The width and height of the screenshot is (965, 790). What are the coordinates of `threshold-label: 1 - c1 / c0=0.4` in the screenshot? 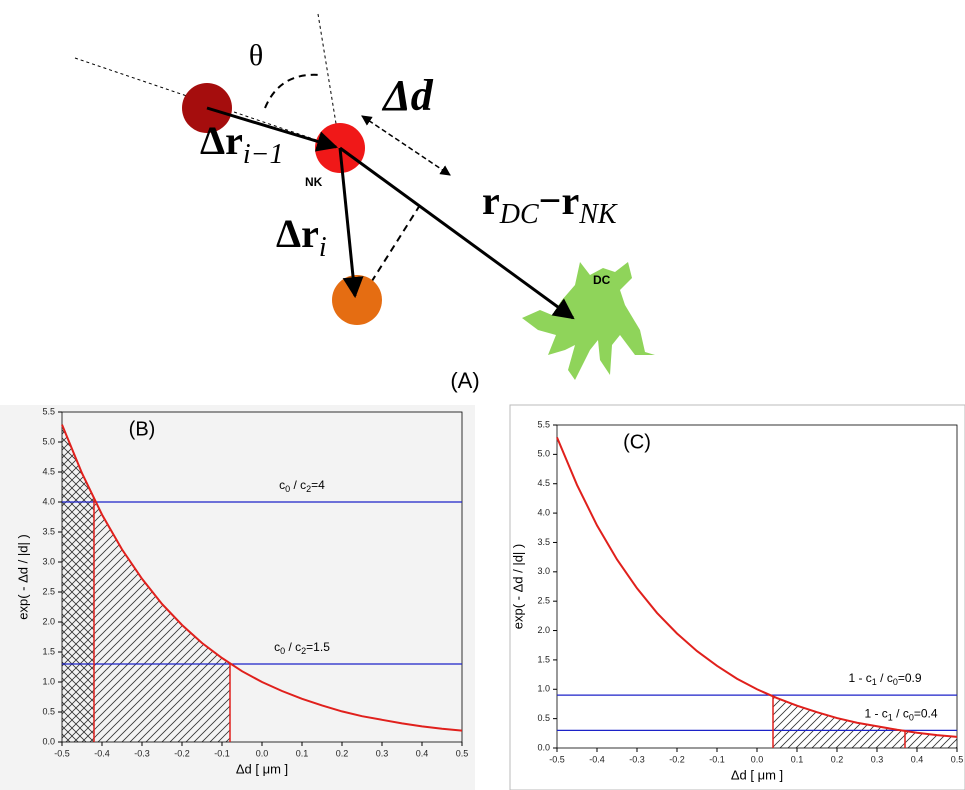 It's located at (900, 715).